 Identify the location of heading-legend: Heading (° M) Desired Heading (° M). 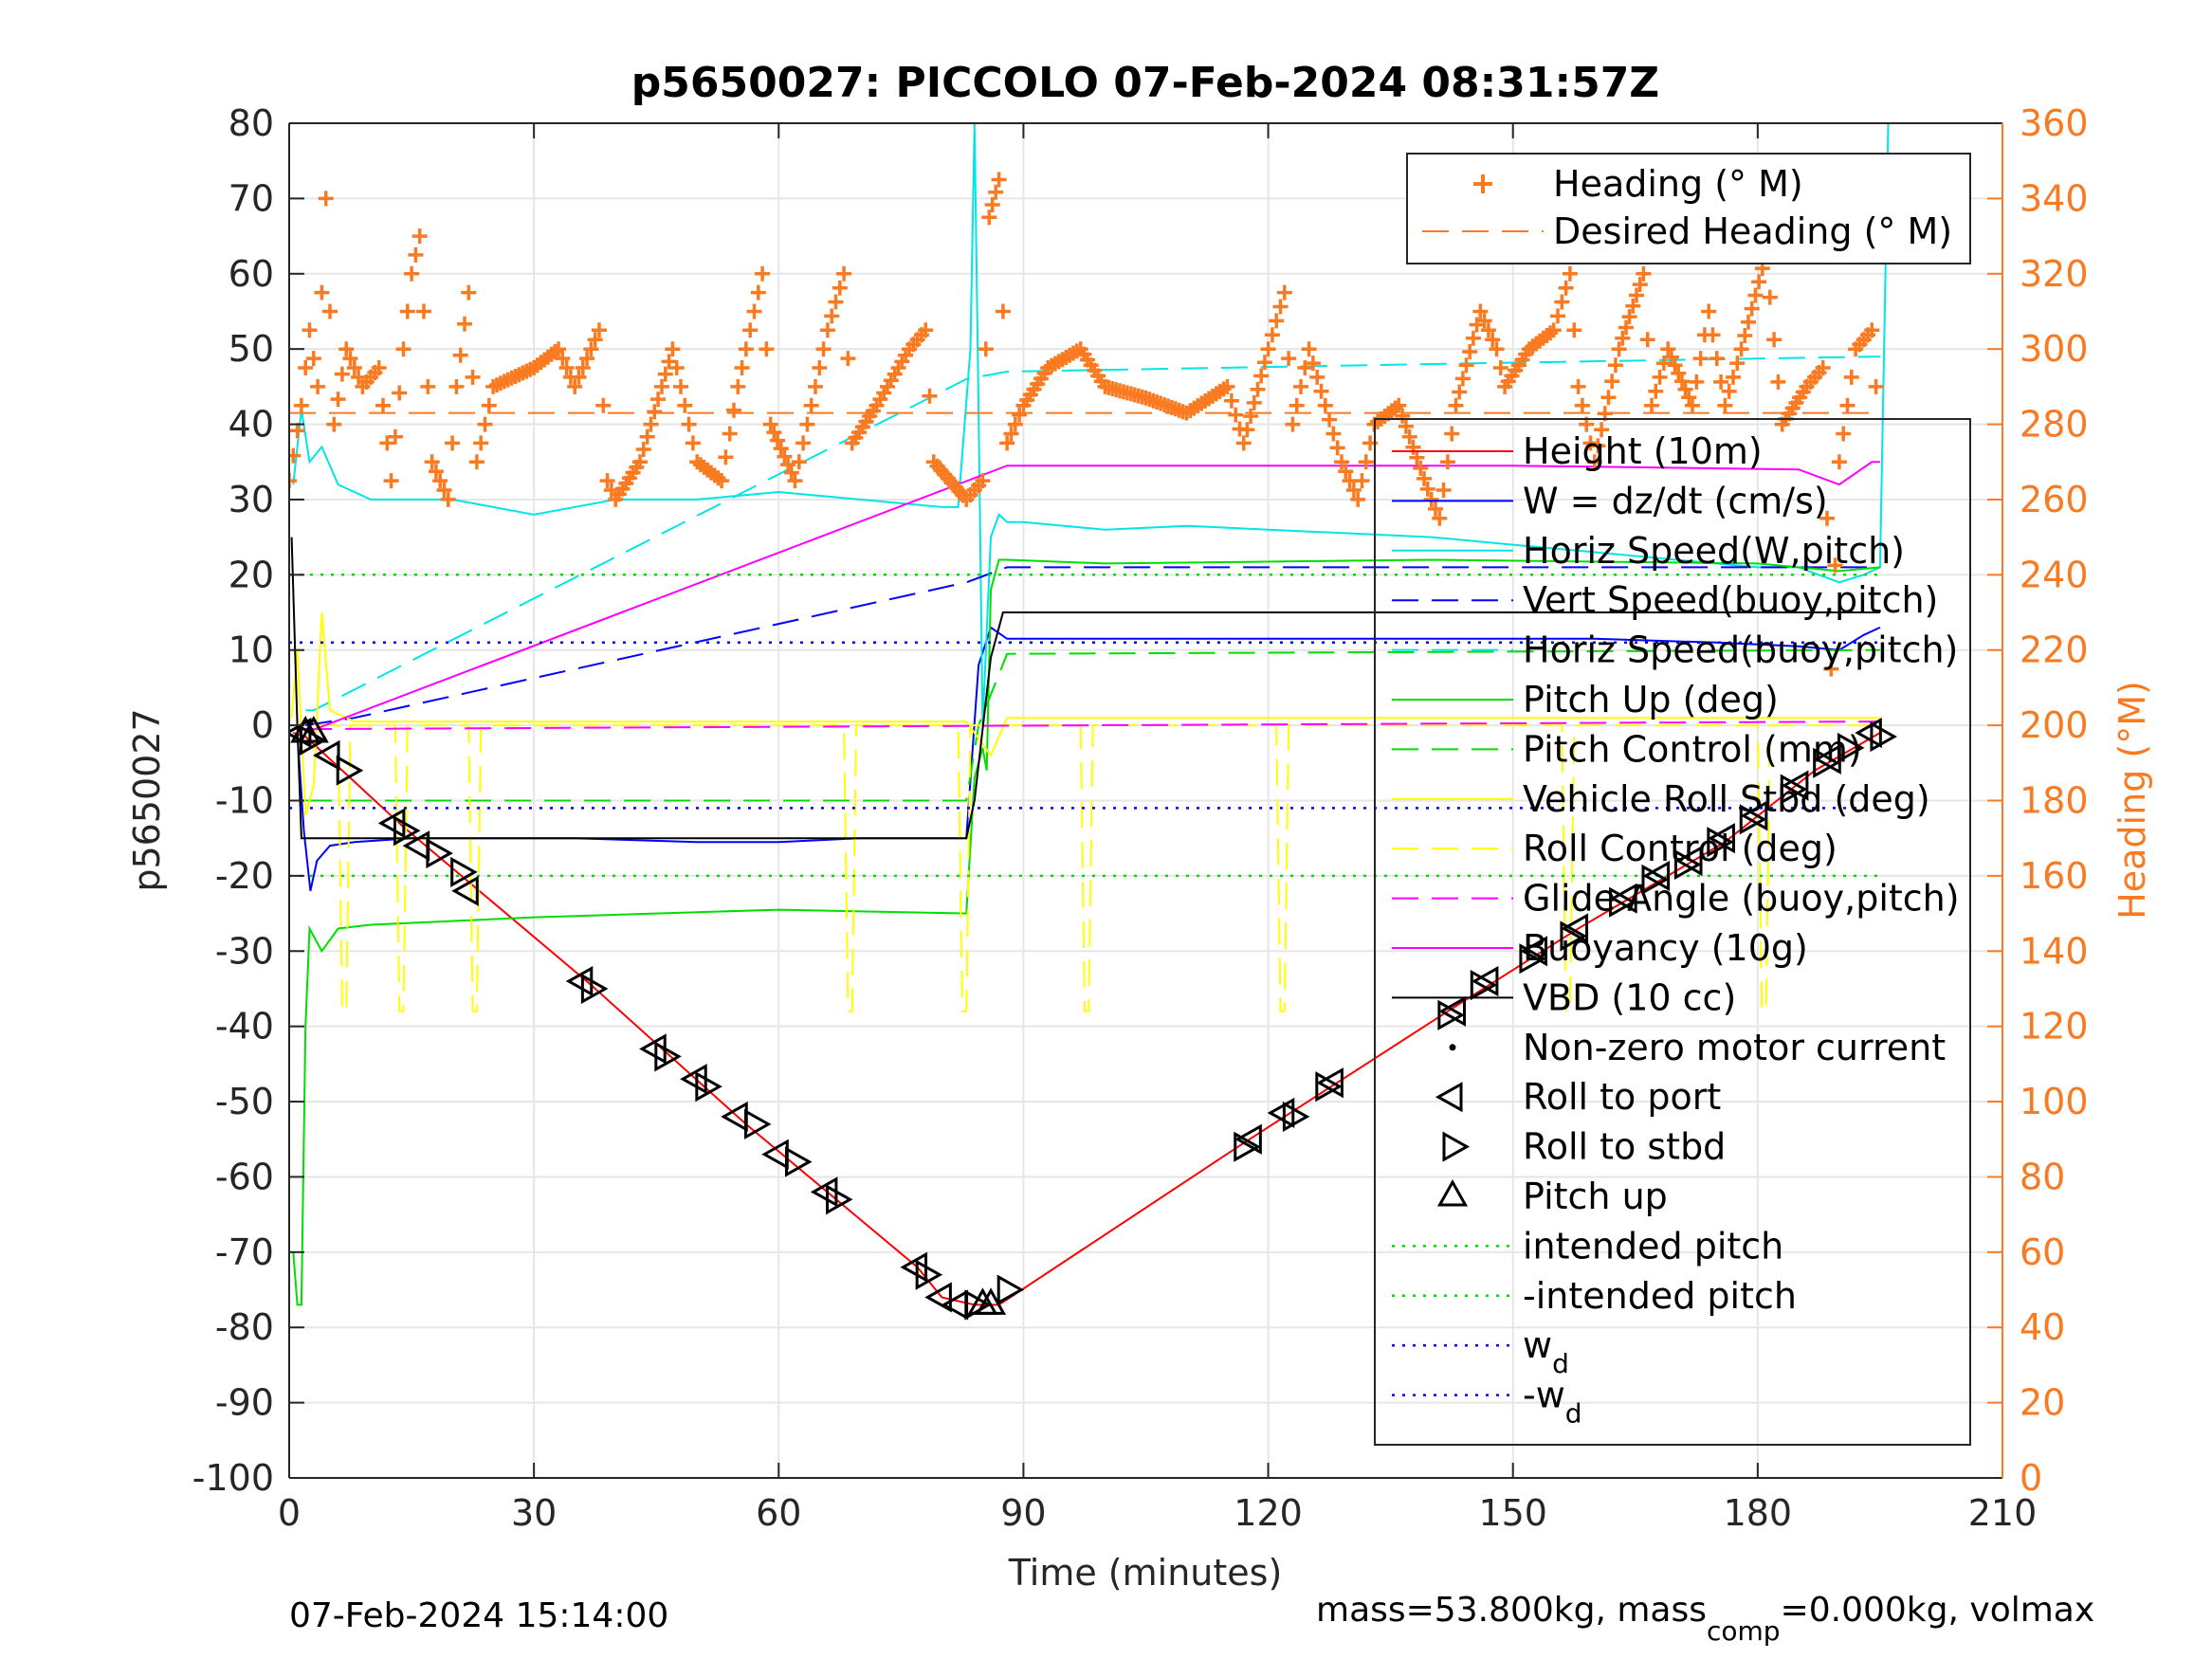
(1688, 208).